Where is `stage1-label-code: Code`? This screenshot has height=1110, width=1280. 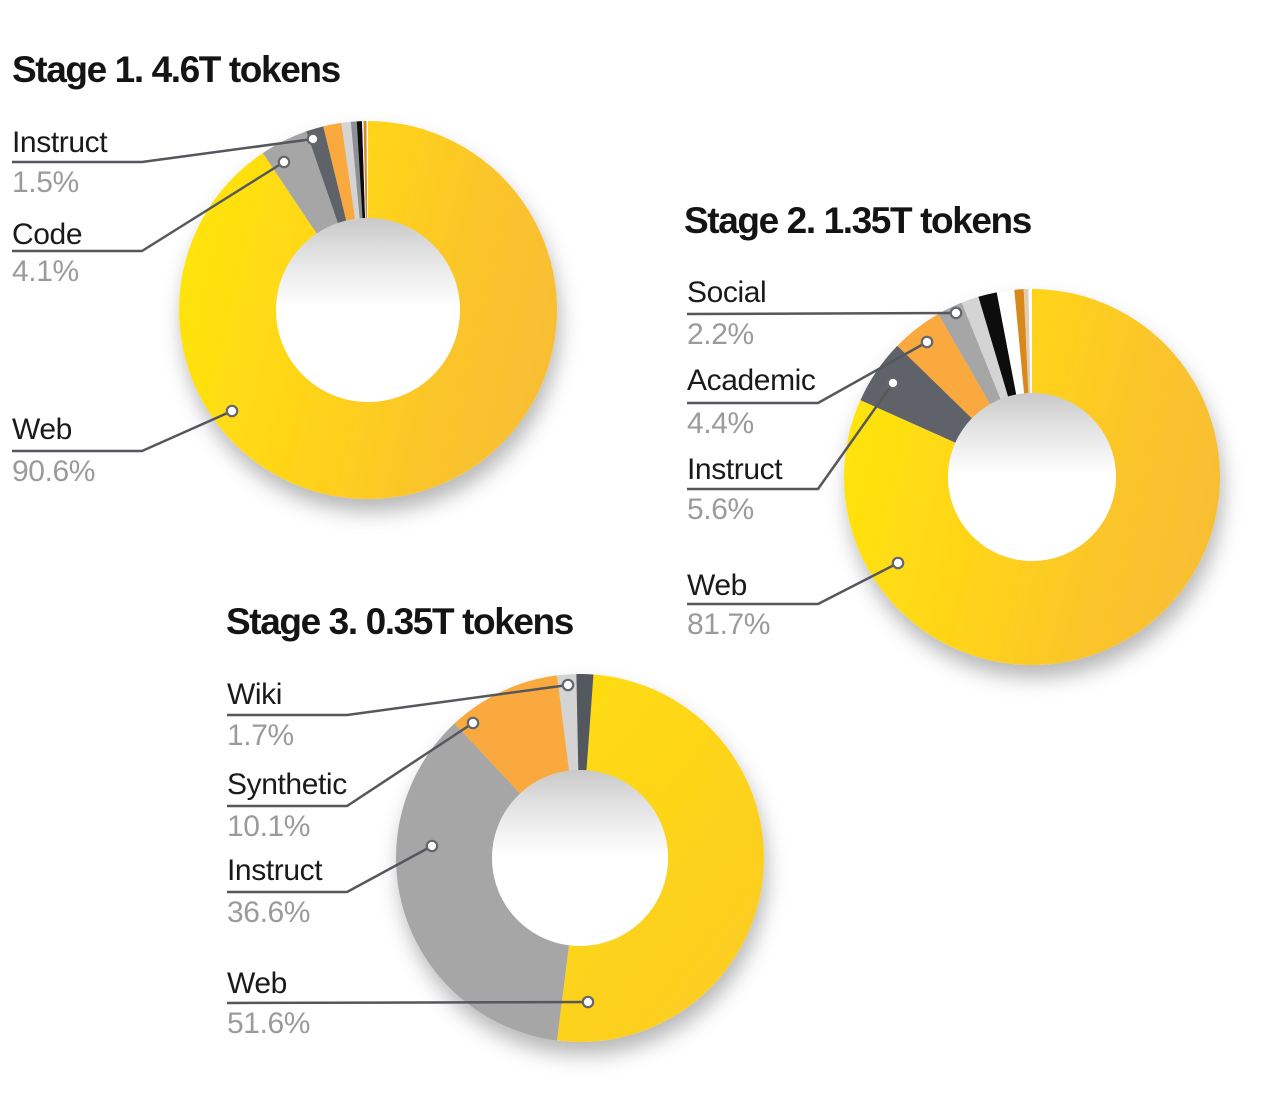 stage1-label-code: Code is located at coordinates (47, 234).